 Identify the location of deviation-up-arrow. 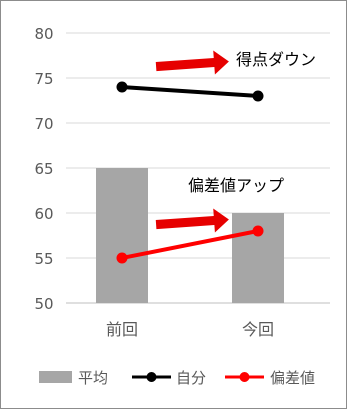
(192, 220).